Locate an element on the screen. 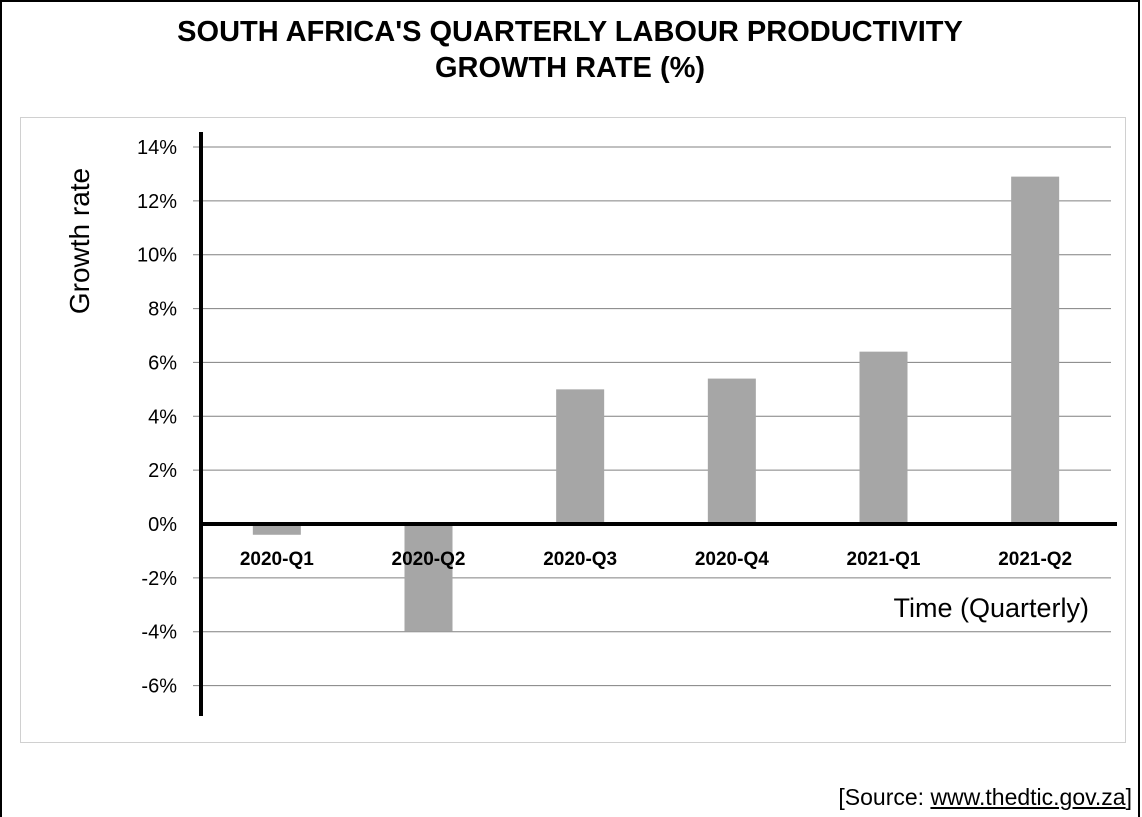 The width and height of the screenshot is (1142, 817). x-tick-label: 2020-Q2 is located at coordinates (429, 559).